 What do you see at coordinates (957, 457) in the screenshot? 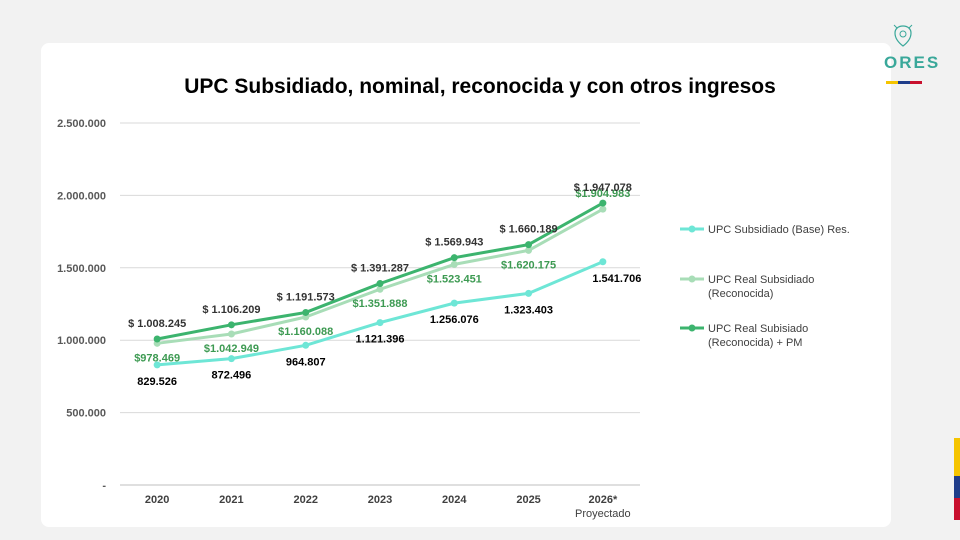
I see `flag-bar-yellow` at bounding box center [957, 457].